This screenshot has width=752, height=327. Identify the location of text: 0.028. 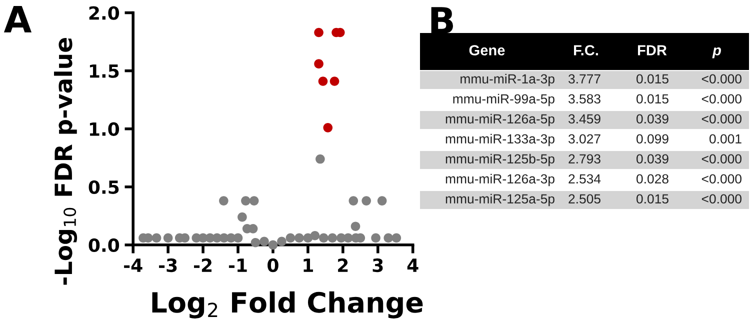
(652, 179).